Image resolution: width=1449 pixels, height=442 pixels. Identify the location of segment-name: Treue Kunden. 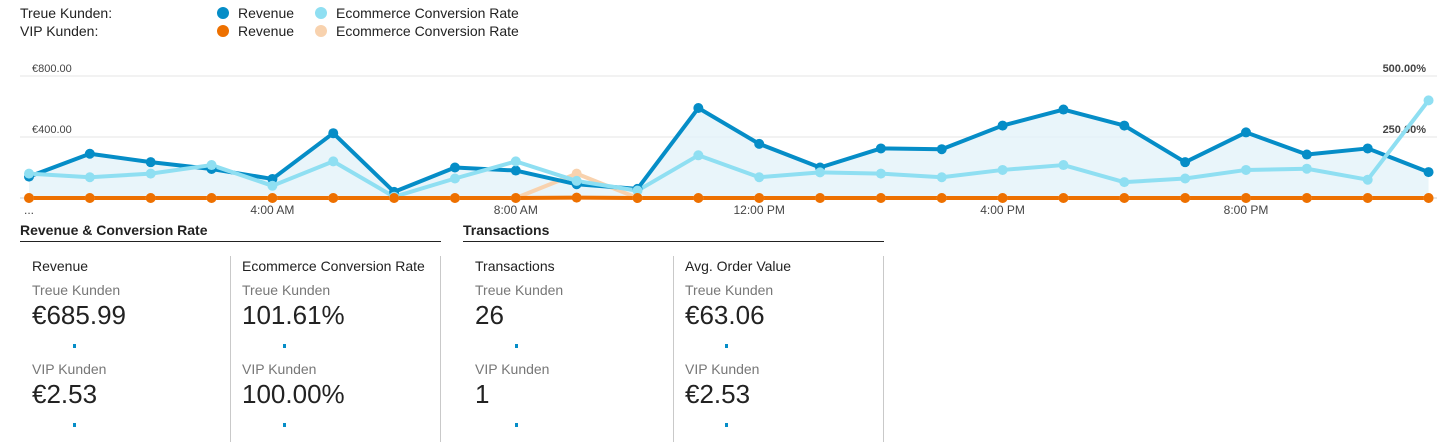
(286, 290).